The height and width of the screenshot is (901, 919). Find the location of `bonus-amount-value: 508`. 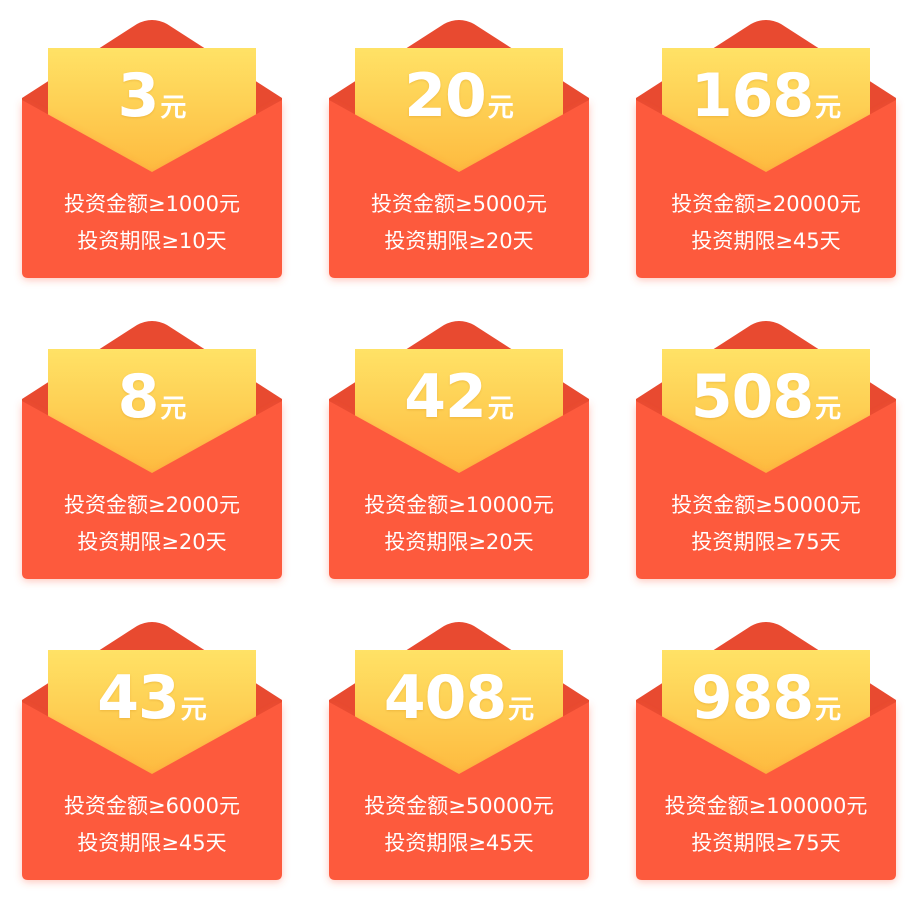

bonus-amount-value: 508 is located at coordinates (752, 397).